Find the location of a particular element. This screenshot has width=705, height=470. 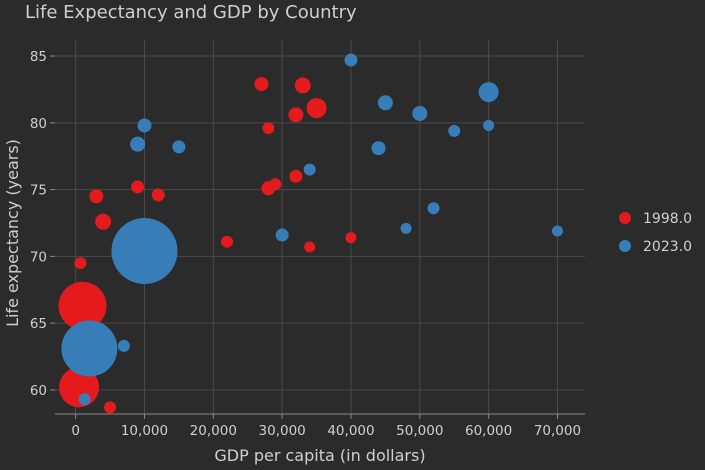

y-tick-label: 85 is located at coordinates (38, 57).